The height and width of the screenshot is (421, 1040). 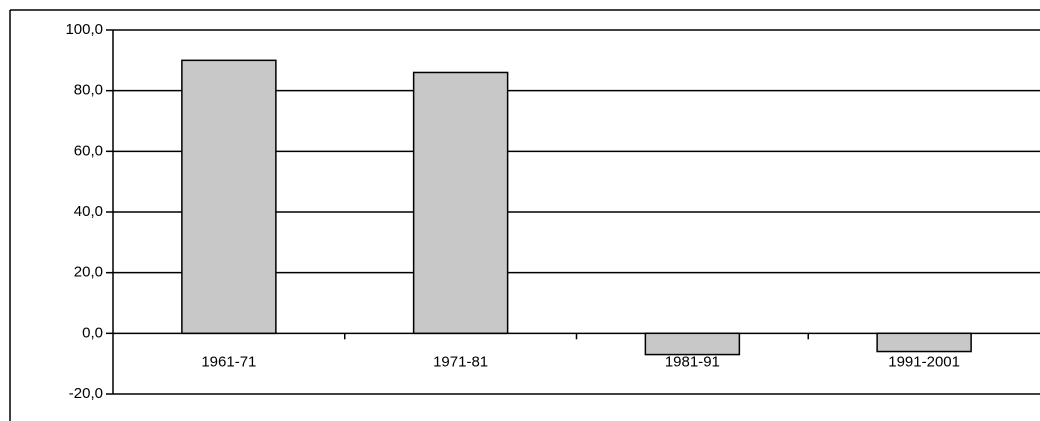 What do you see at coordinates (924, 361) in the screenshot?
I see `x-tick-label: 1991-2001` at bounding box center [924, 361].